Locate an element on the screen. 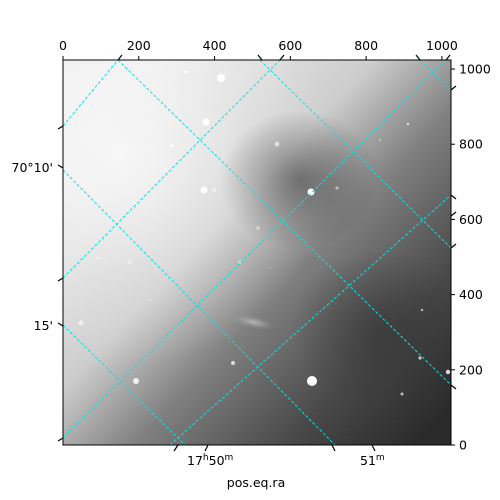  top-pixel-axis: 0 200 400 600 800 1000 is located at coordinates (258, 49).